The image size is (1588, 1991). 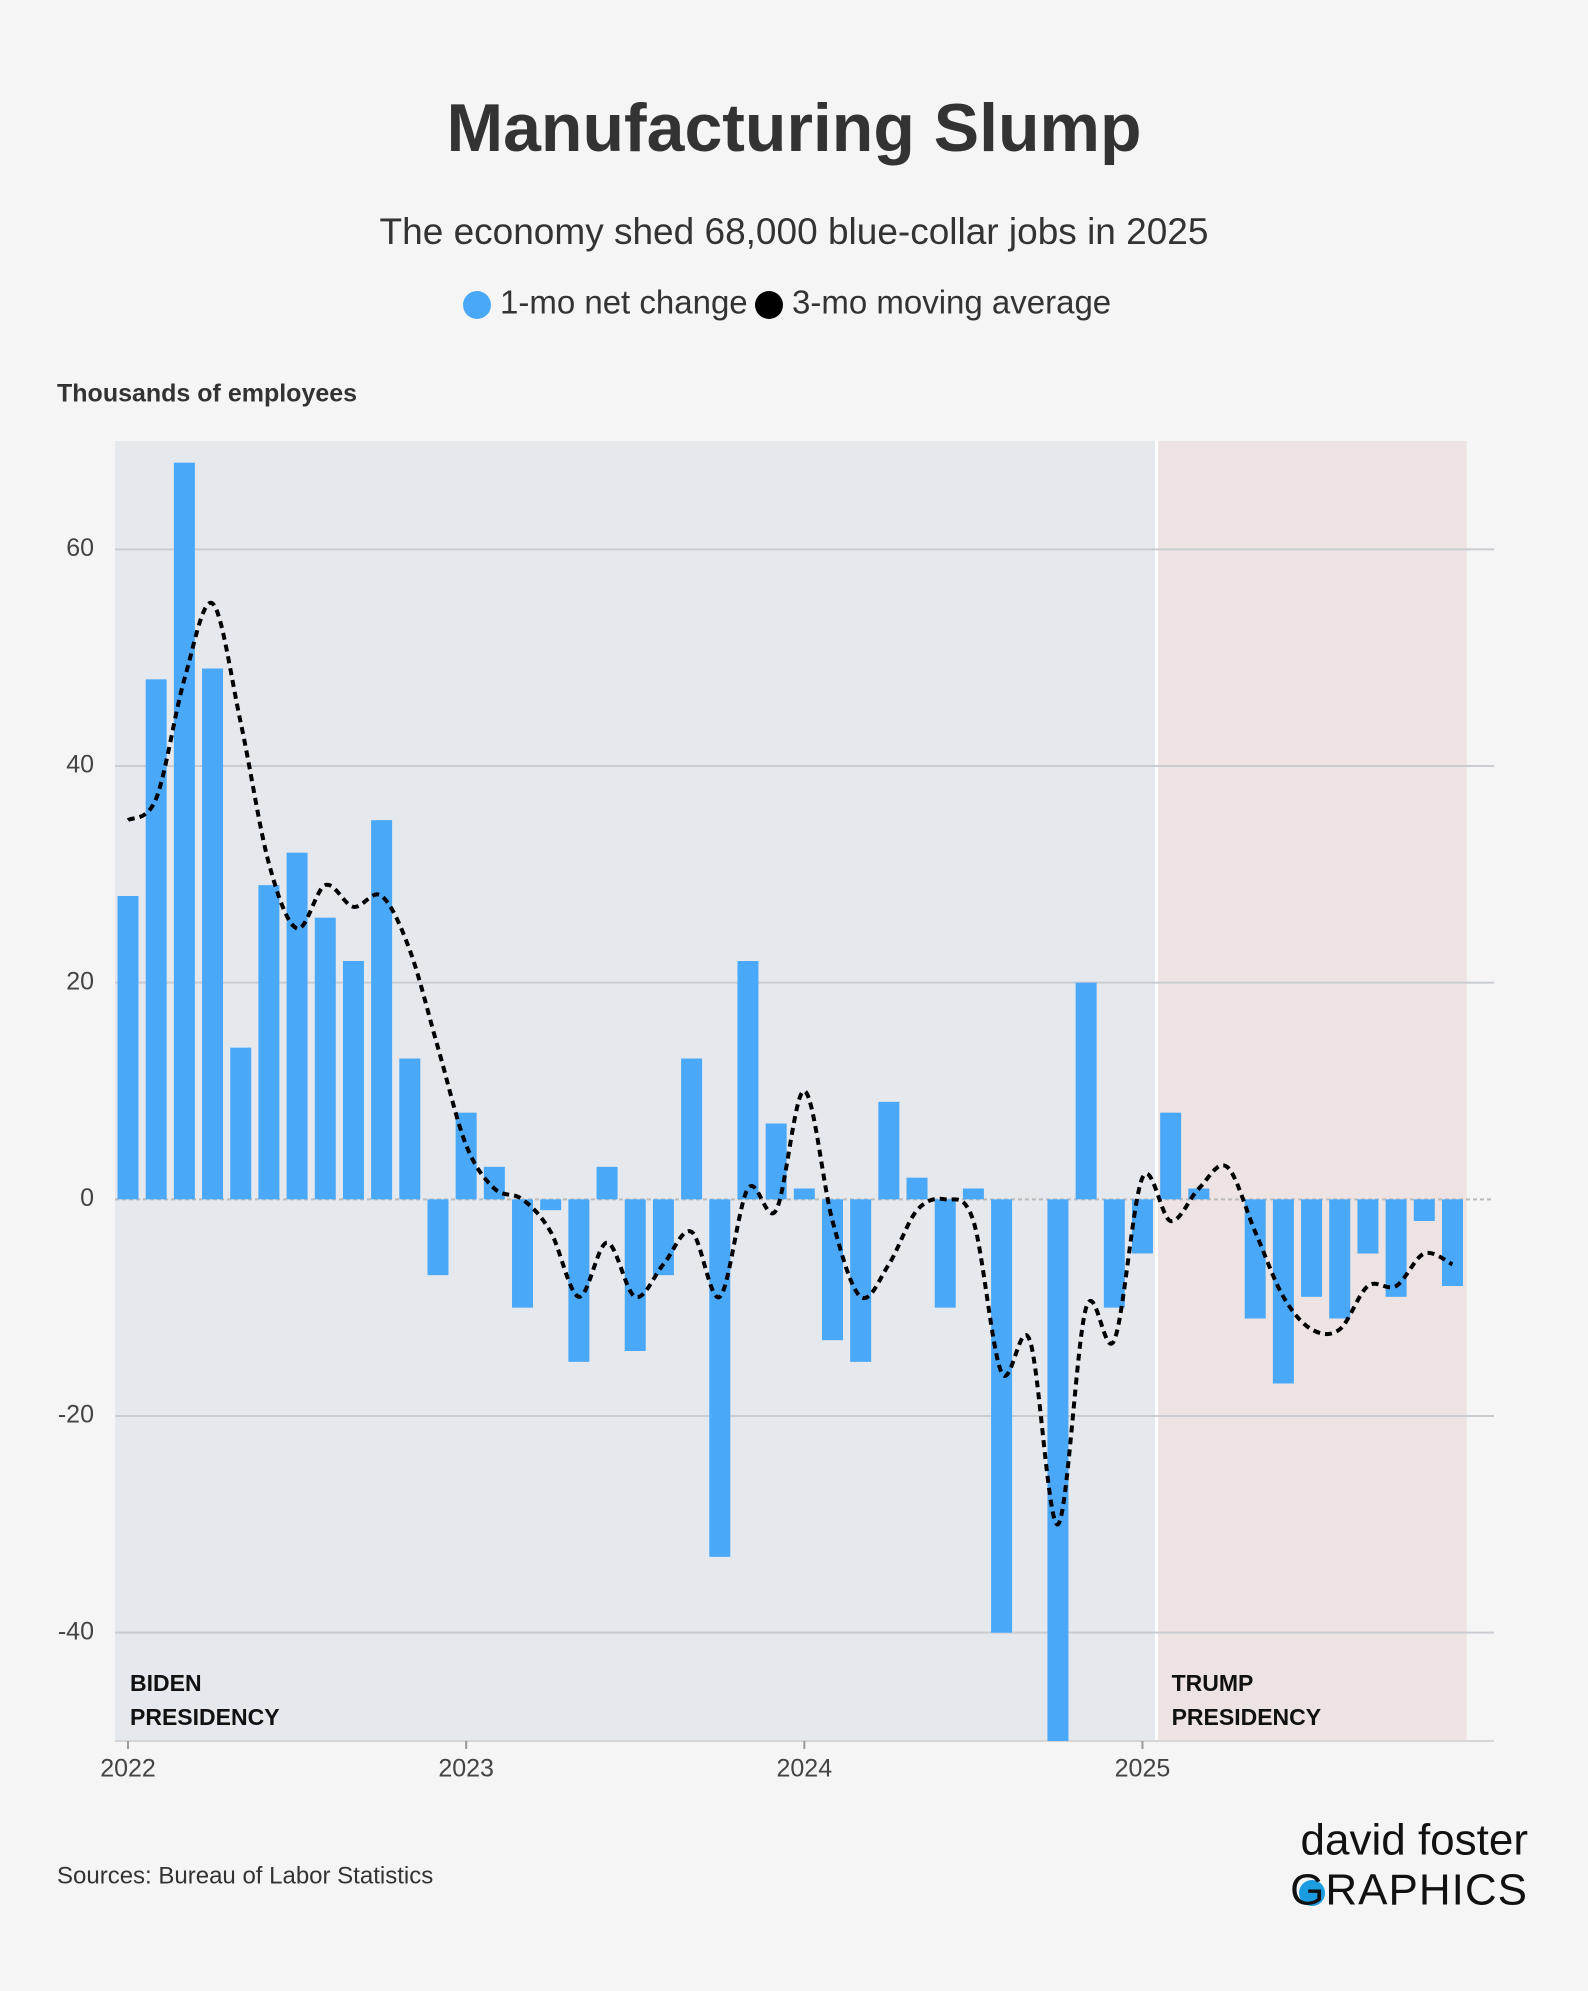 I want to click on y-tick-label: 60, so click(x=80, y=548).